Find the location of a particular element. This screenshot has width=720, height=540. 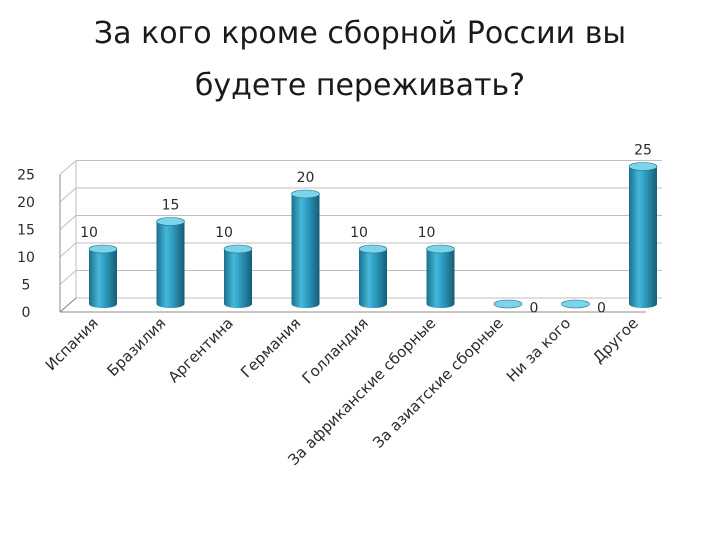

data-label: 20 is located at coordinates (306, 178).